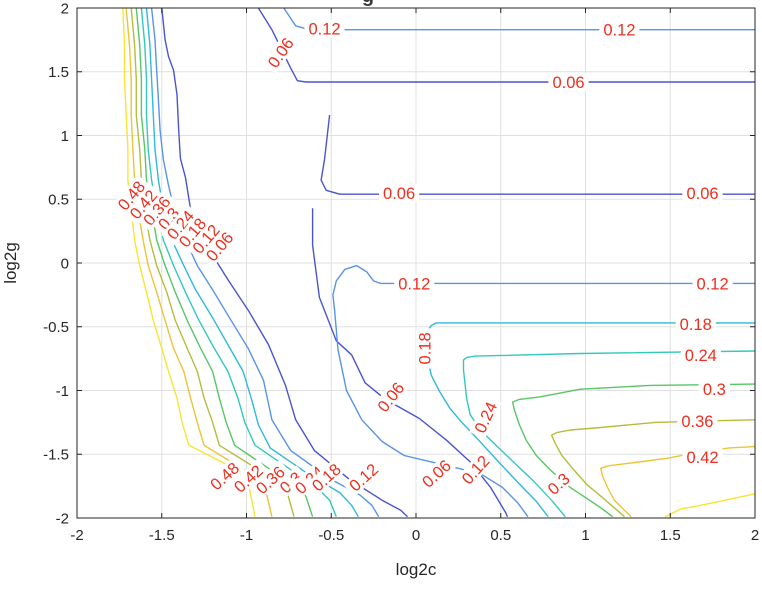  Describe the element at coordinates (76, 535) in the screenshot. I see `x-tick-label: -2` at that location.